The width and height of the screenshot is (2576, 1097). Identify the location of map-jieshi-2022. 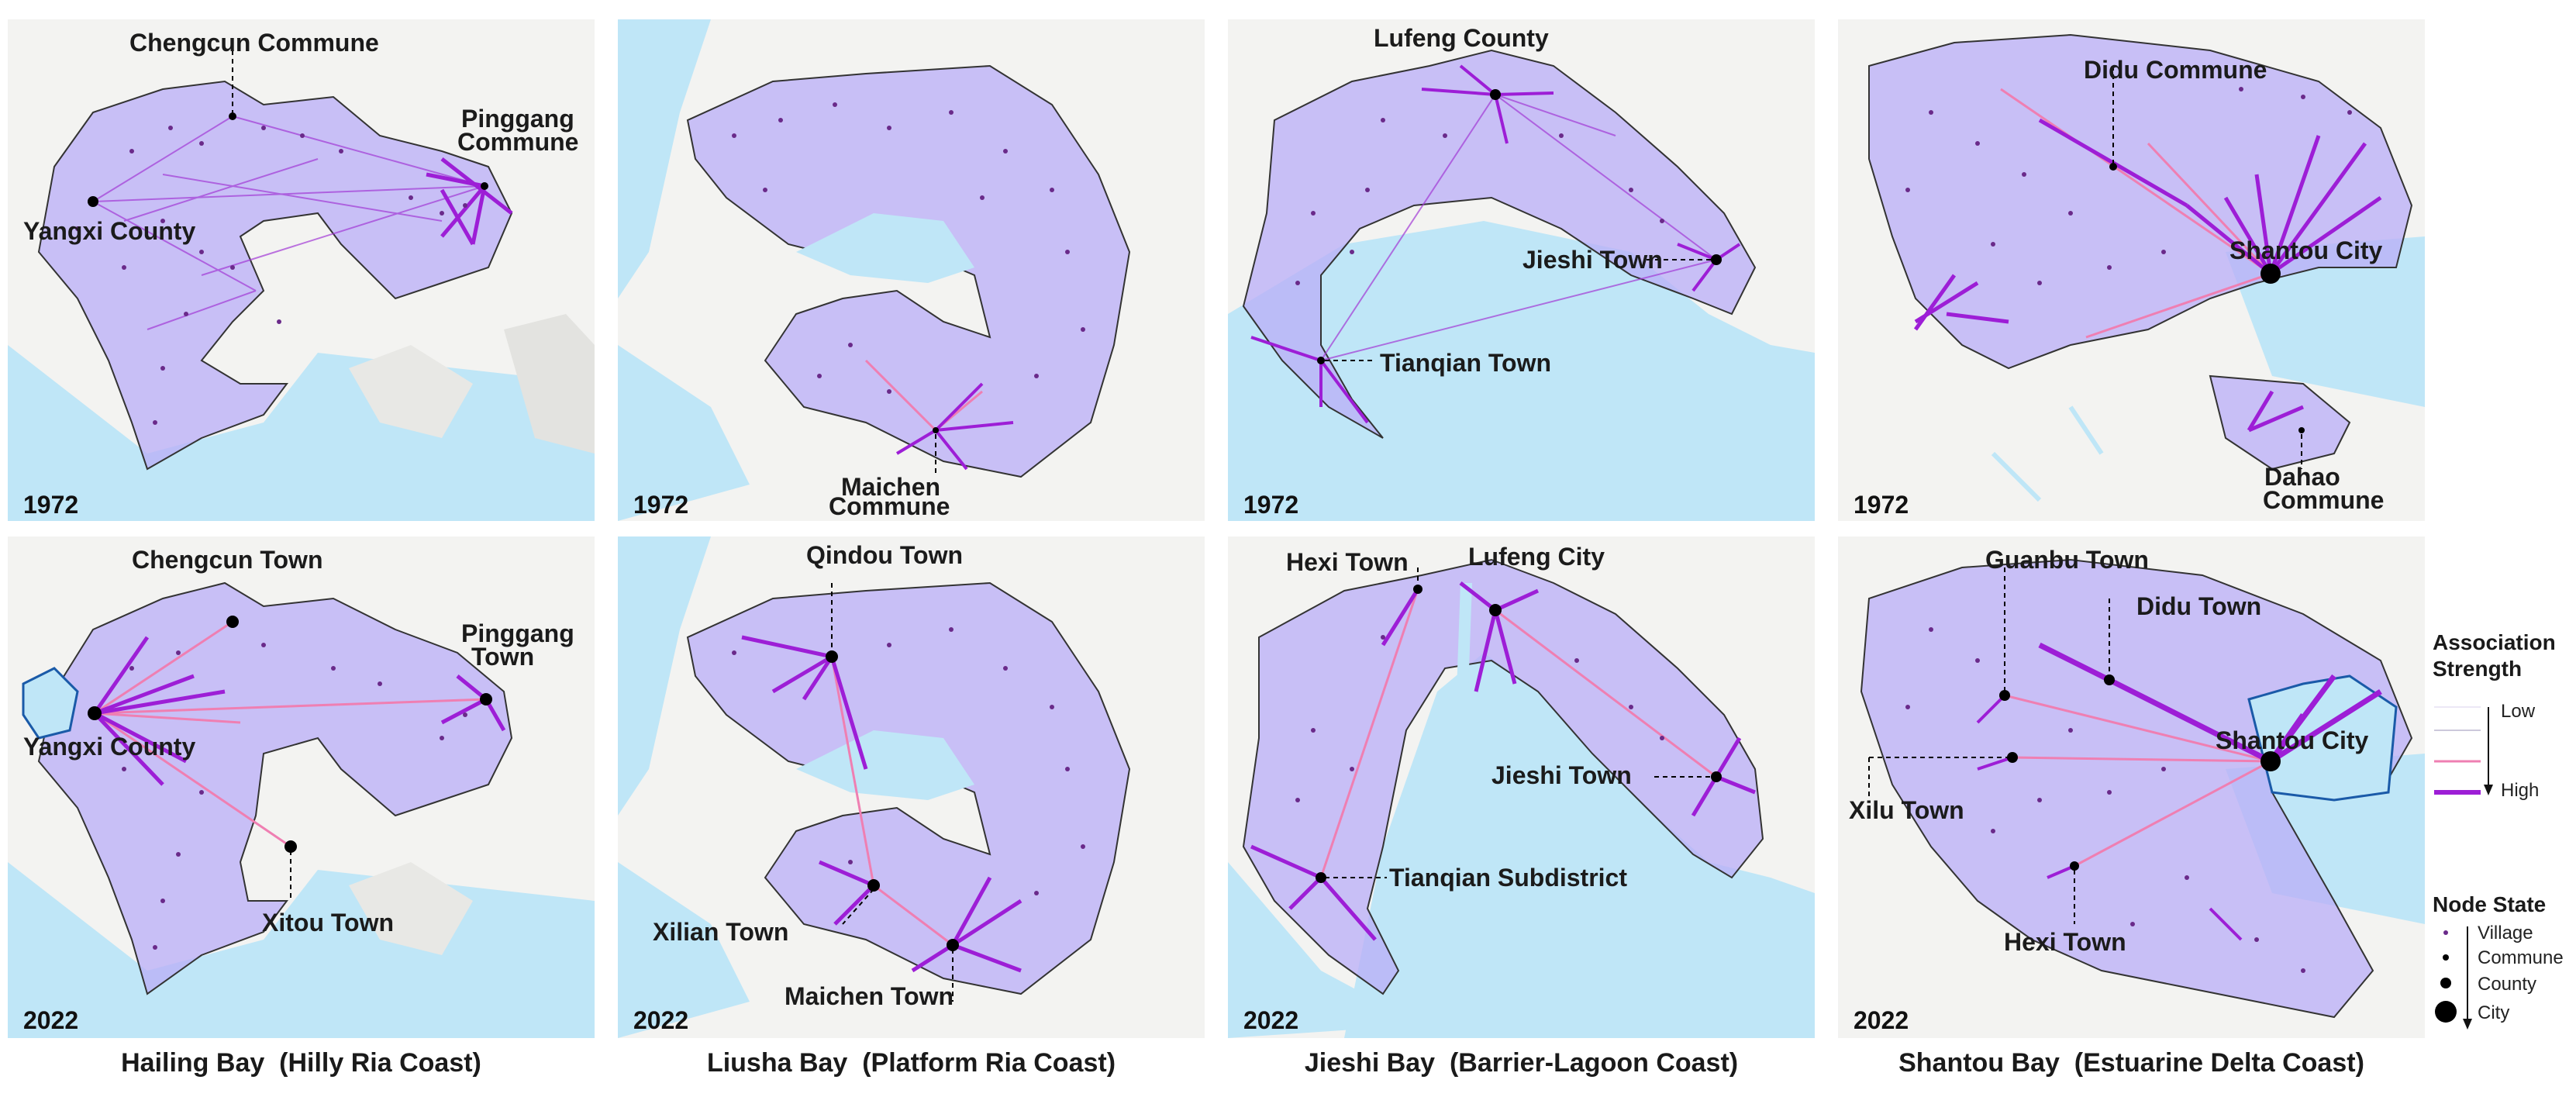
(1521, 787).